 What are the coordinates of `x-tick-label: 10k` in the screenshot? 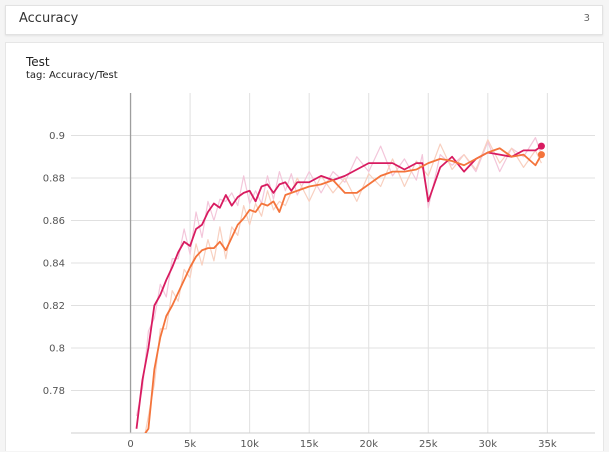 It's located at (249, 444).